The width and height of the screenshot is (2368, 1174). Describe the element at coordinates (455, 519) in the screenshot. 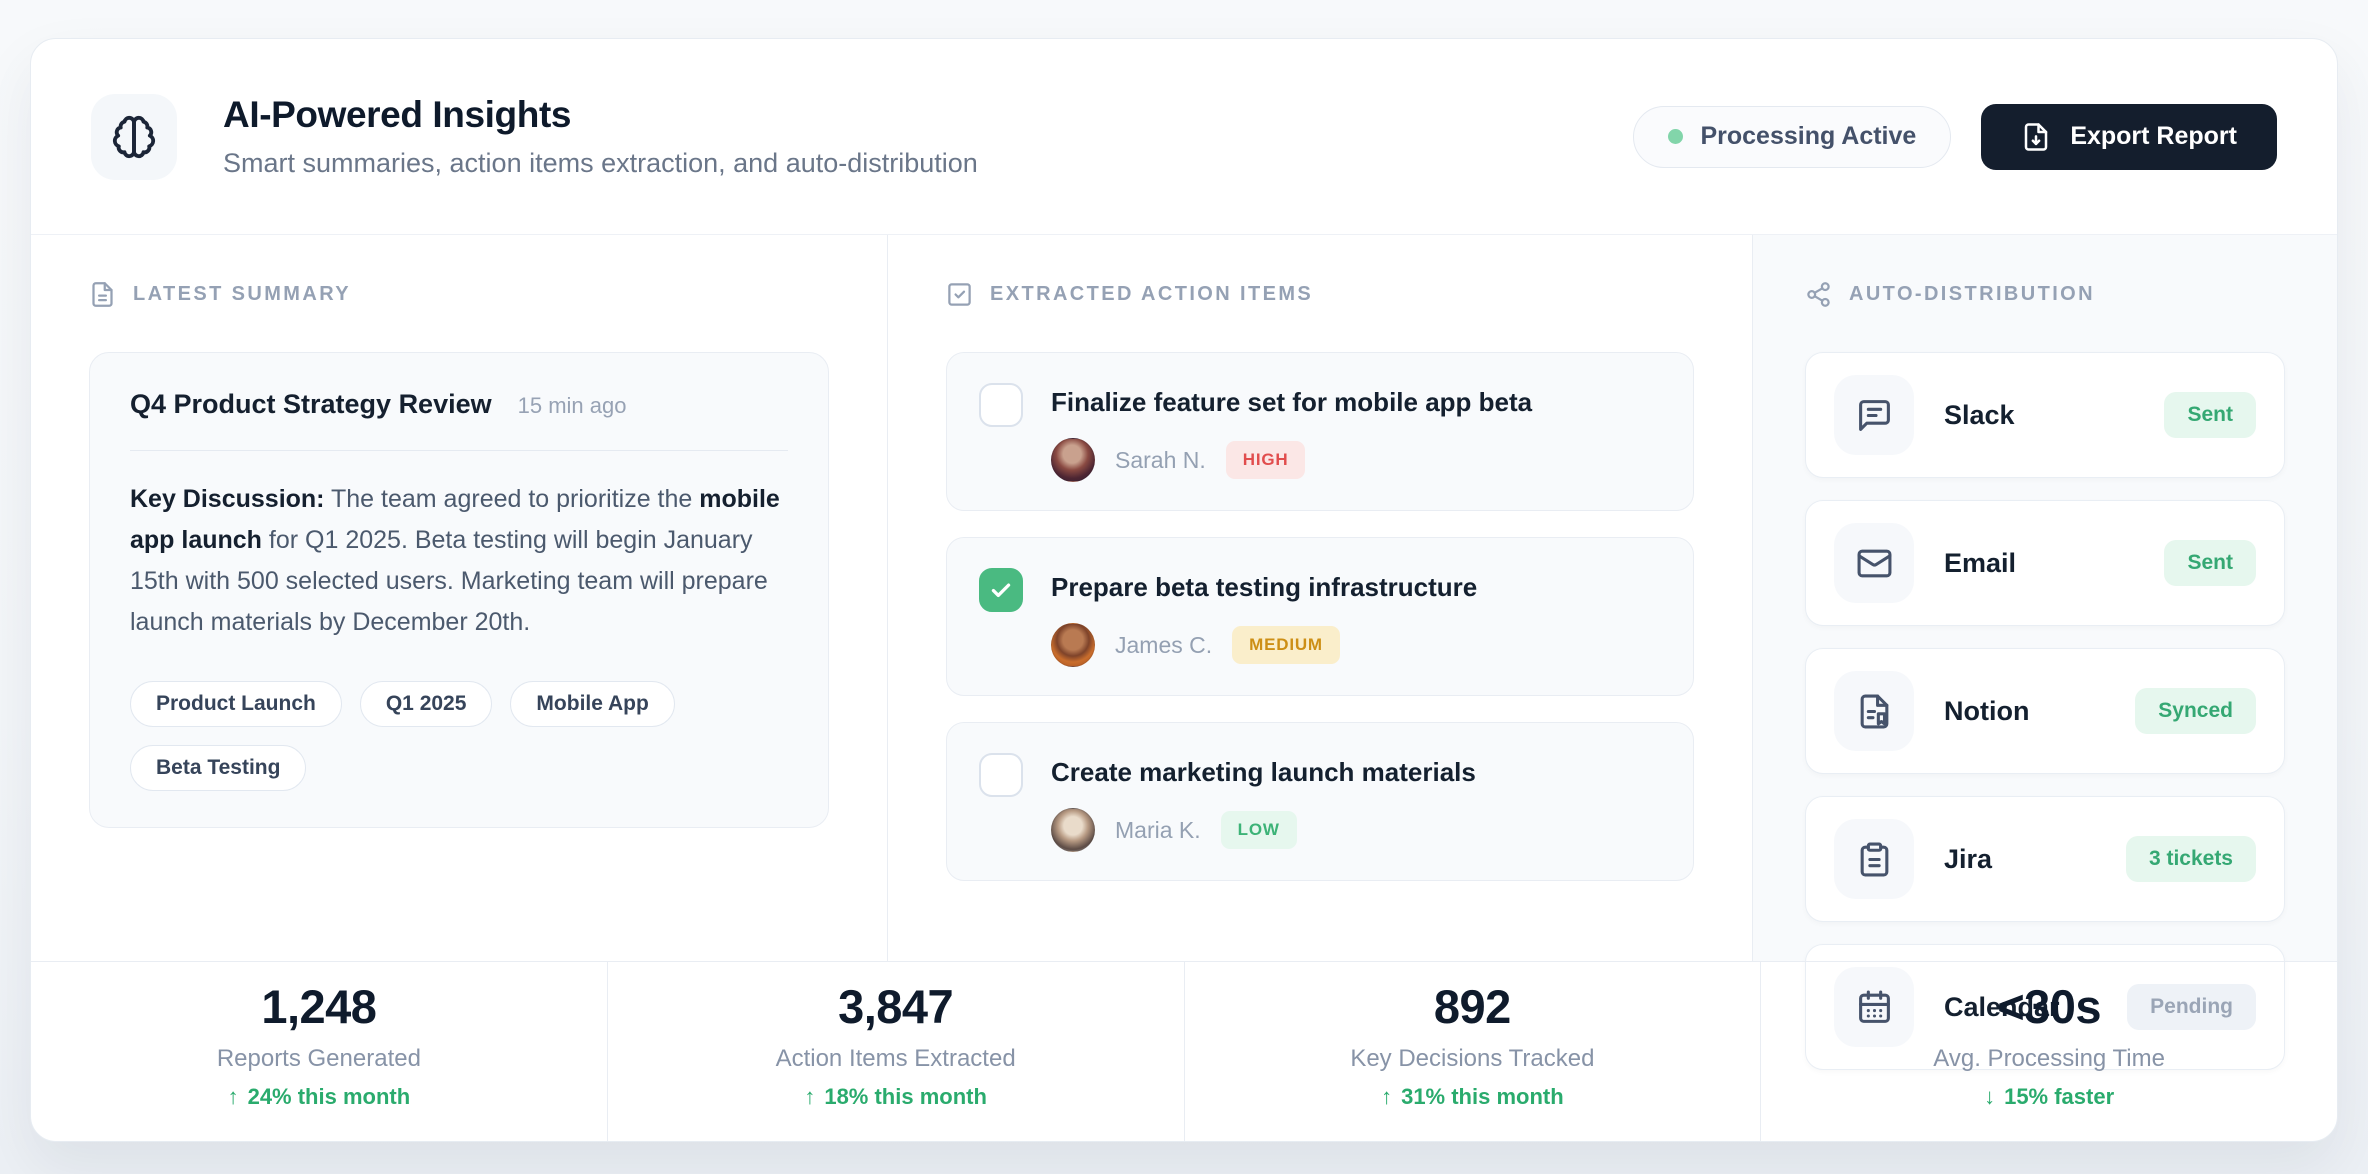

I see `summary-bold-phrase: mobile app launch` at that location.